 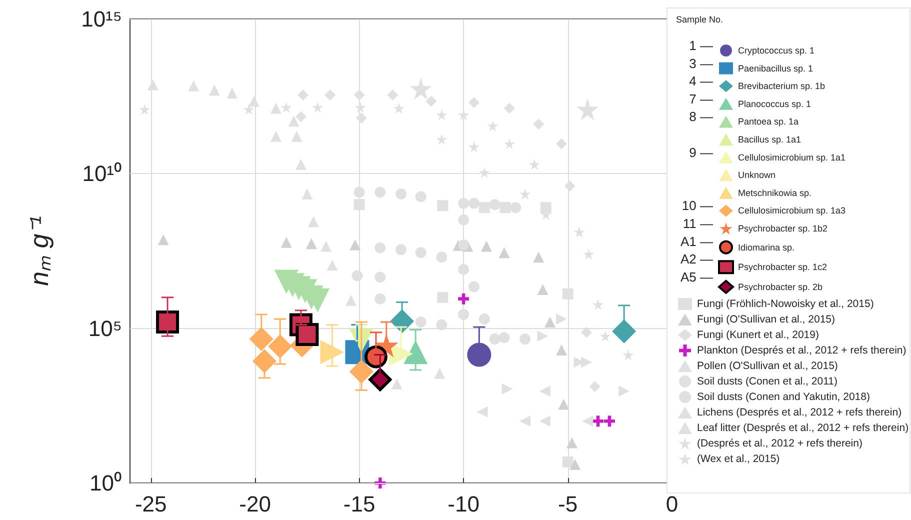 I want to click on legend-label: Planococcus sp. 1, so click(x=775, y=103).